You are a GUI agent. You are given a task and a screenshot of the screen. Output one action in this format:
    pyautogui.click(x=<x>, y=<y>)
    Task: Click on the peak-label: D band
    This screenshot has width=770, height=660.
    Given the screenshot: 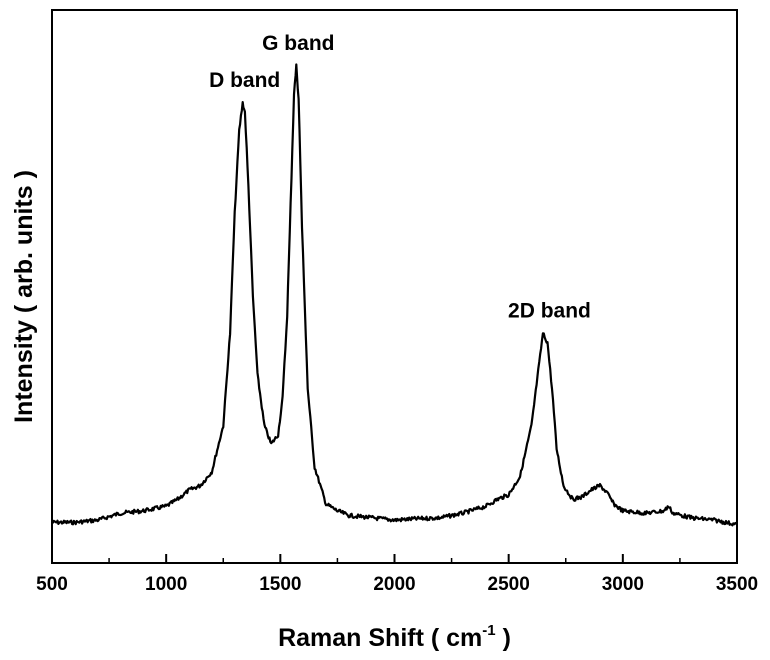 What is the action you would take?
    pyautogui.click(x=244, y=80)
    